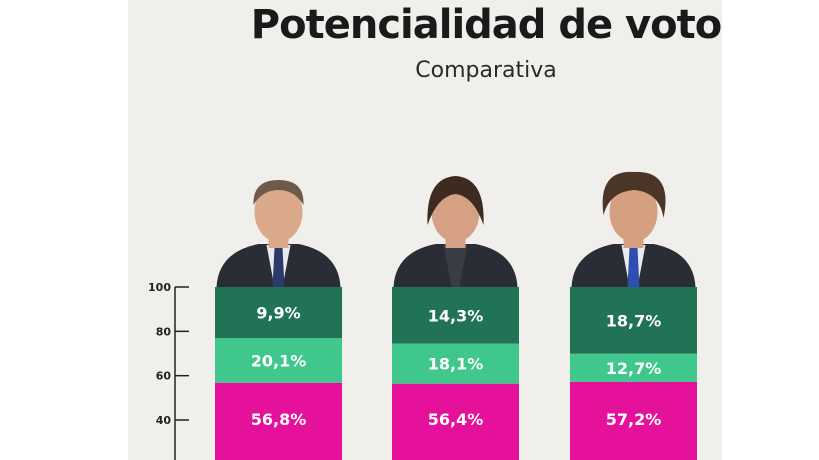 This screenshot has height=460, width=819. I want to click on bar-value-label: 9,9%, so click(278, 313).